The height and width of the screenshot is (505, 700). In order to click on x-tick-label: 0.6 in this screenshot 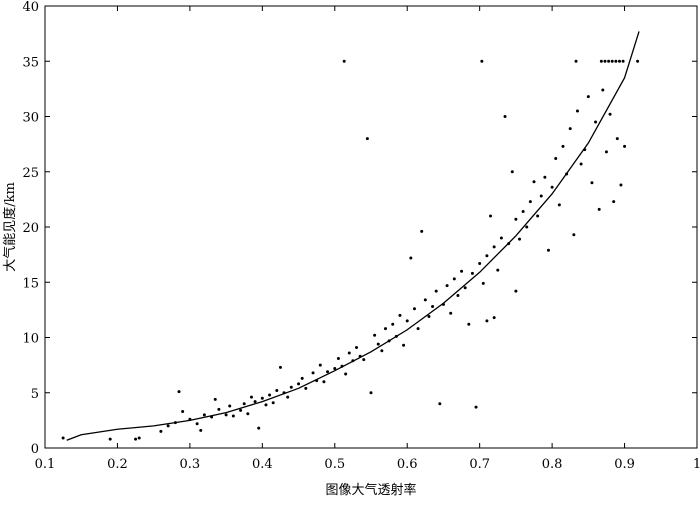, I will do `click(407, 464)`.